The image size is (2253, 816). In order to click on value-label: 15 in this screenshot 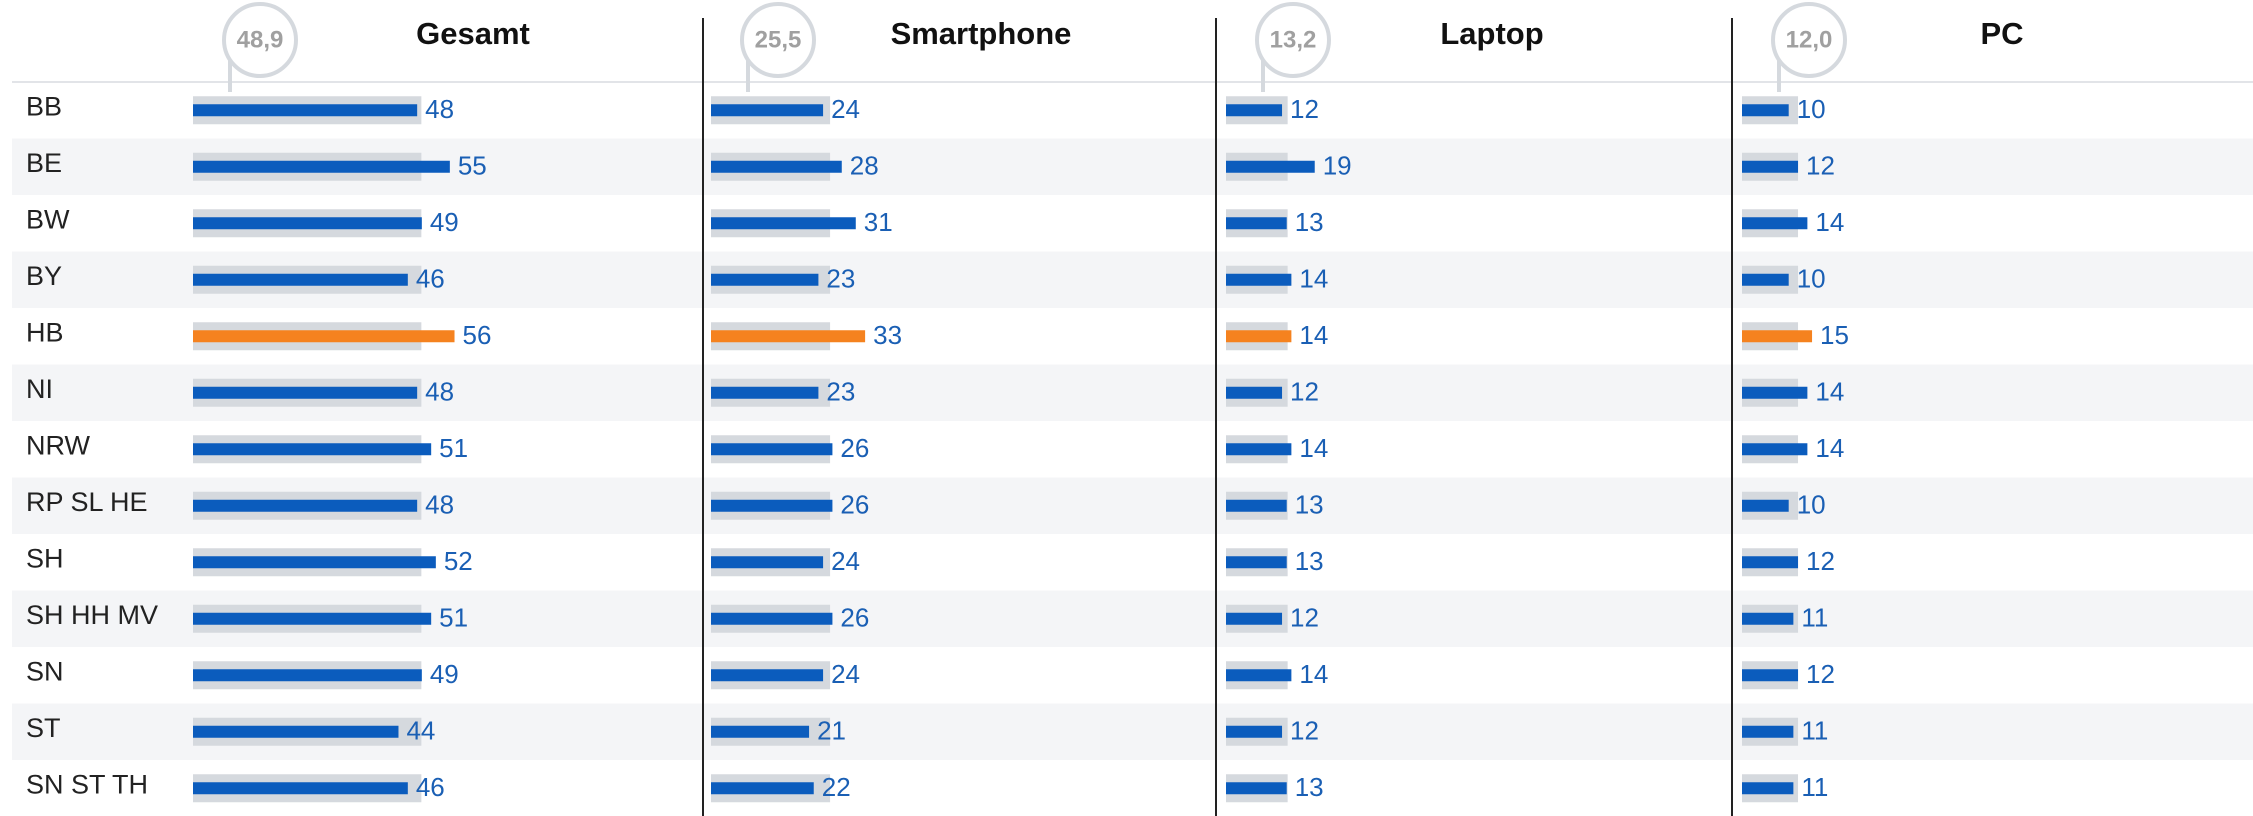, I will do `click(1834, 335)`.